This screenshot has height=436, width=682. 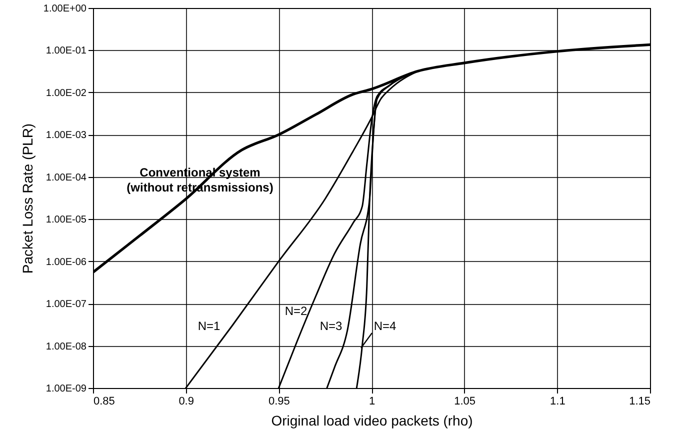 What do you see at coordinates (66, 262) in the screenshot?
I see `y-tick-label: 1.00E-06` at bounding box center [66, 262].